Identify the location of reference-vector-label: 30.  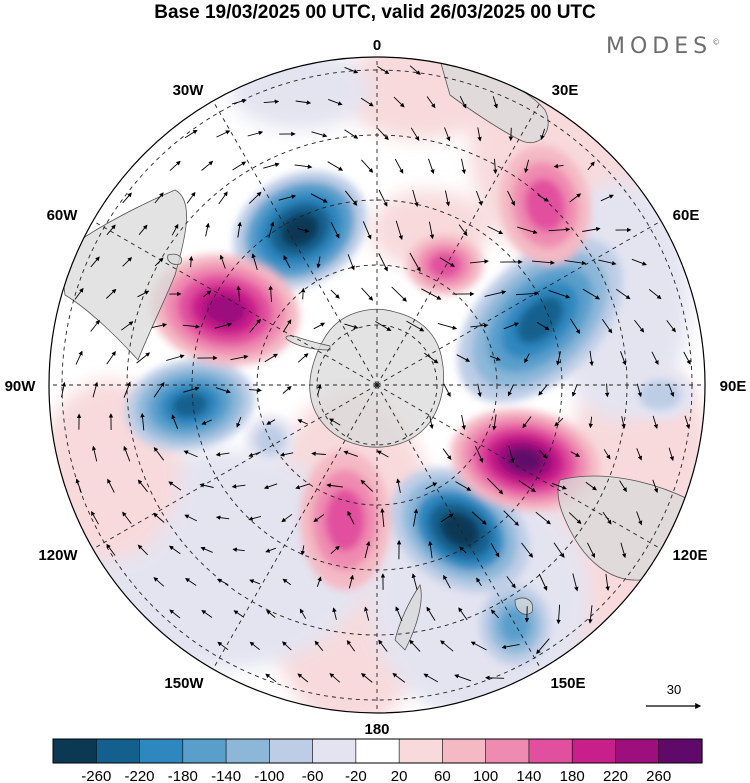
(674, 689).